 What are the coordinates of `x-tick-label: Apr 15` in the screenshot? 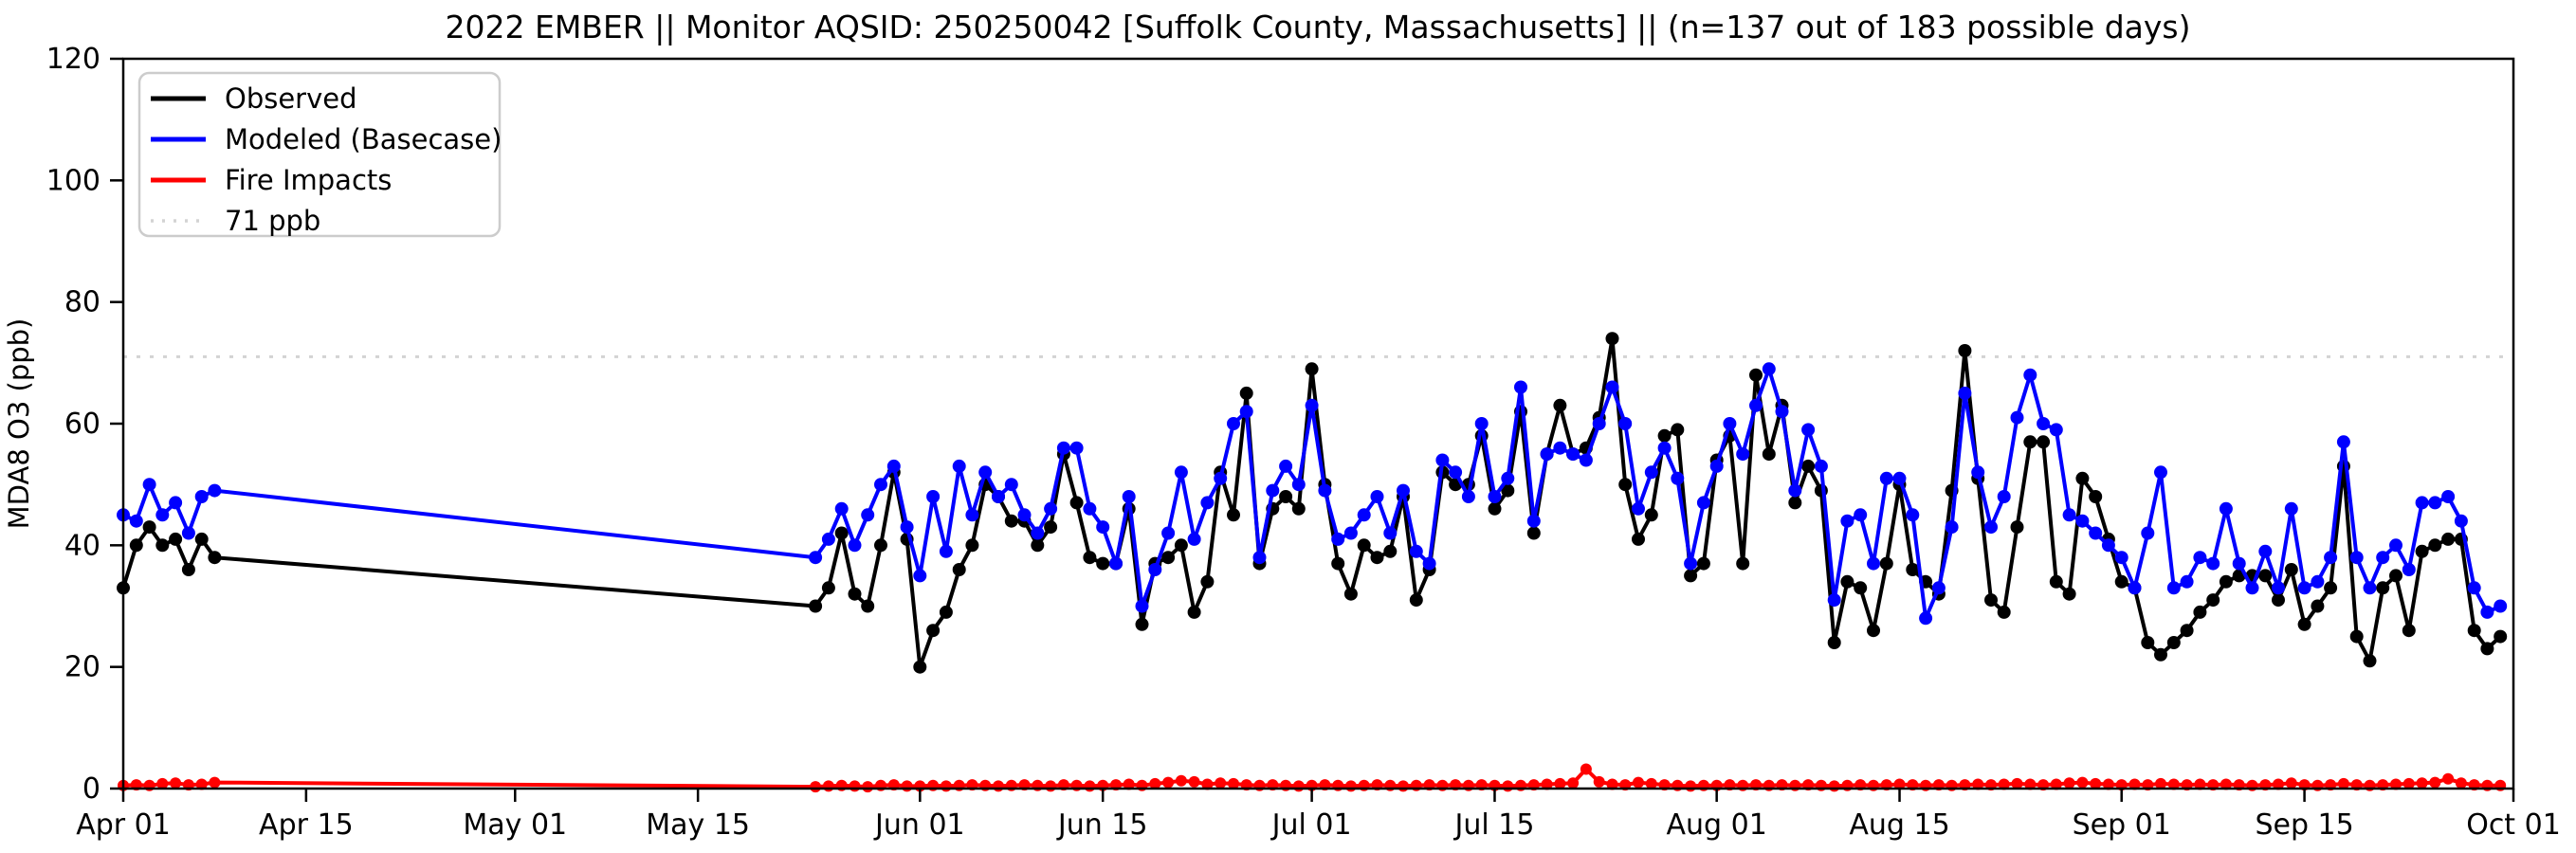 It's located at (306, 825).